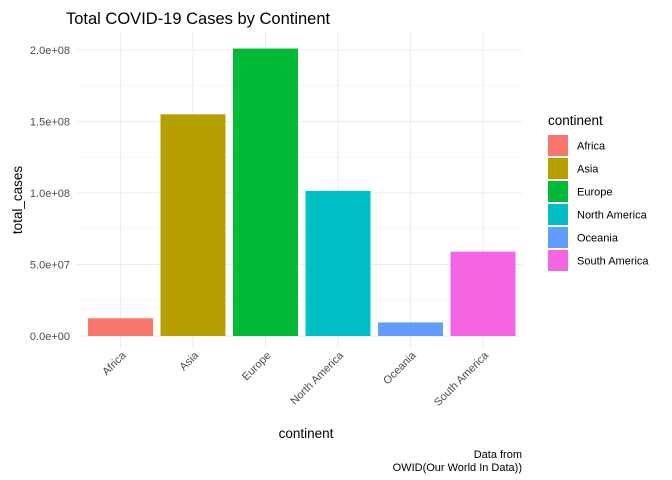 The height and width of the screenshot is (480, 672). What do you see at coordinates (265, 192) in the screenshot?
I see `bar-europe` at bounding box center [265, 192].